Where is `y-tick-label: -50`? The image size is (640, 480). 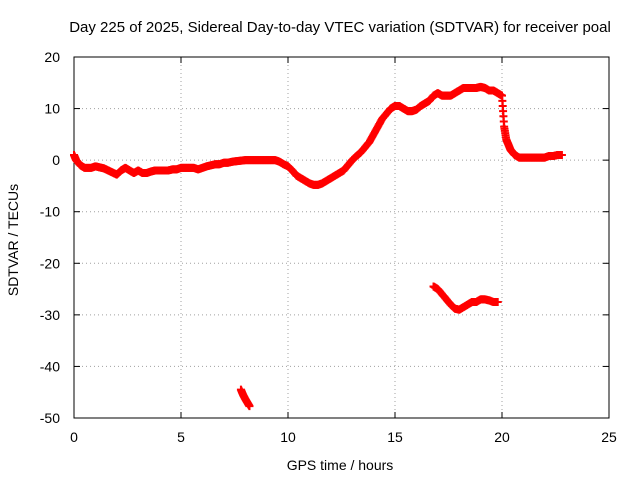 y-tick-label: -50 is located at coordinates (50, 418).